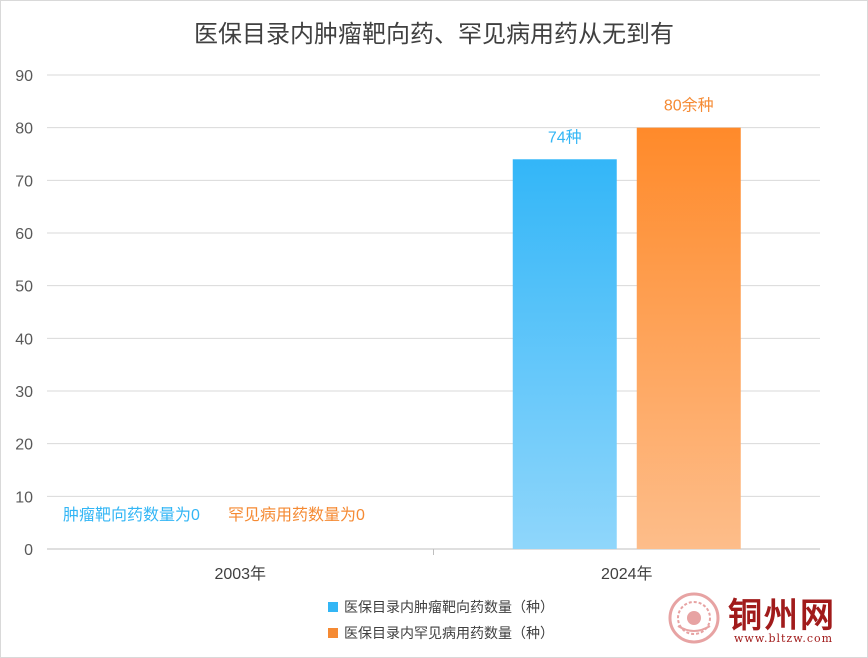 This screenshot has height=658, width=868. Describe the element at coordinates (24, 497) in the screenshot. I see `y-tick-label: 10` at that location.